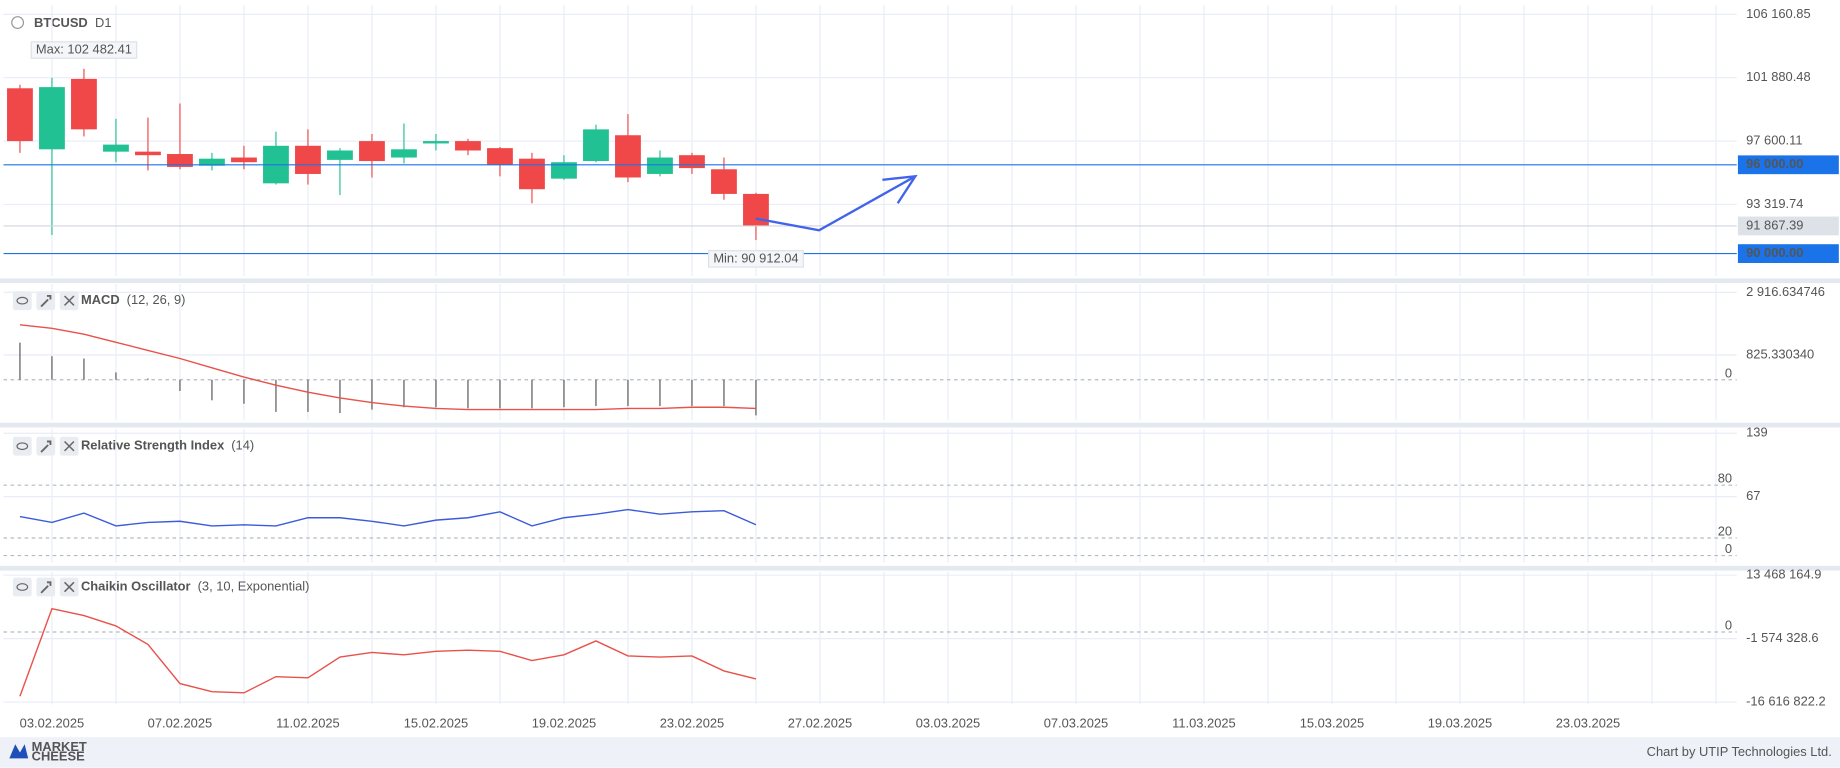 This screenshot has height=768, width=1840. What do you see at coordinates (1588, 723) in the screenshot?
I see `x-tick-label: 23.03.2025` at bounding box center [1588, 723].